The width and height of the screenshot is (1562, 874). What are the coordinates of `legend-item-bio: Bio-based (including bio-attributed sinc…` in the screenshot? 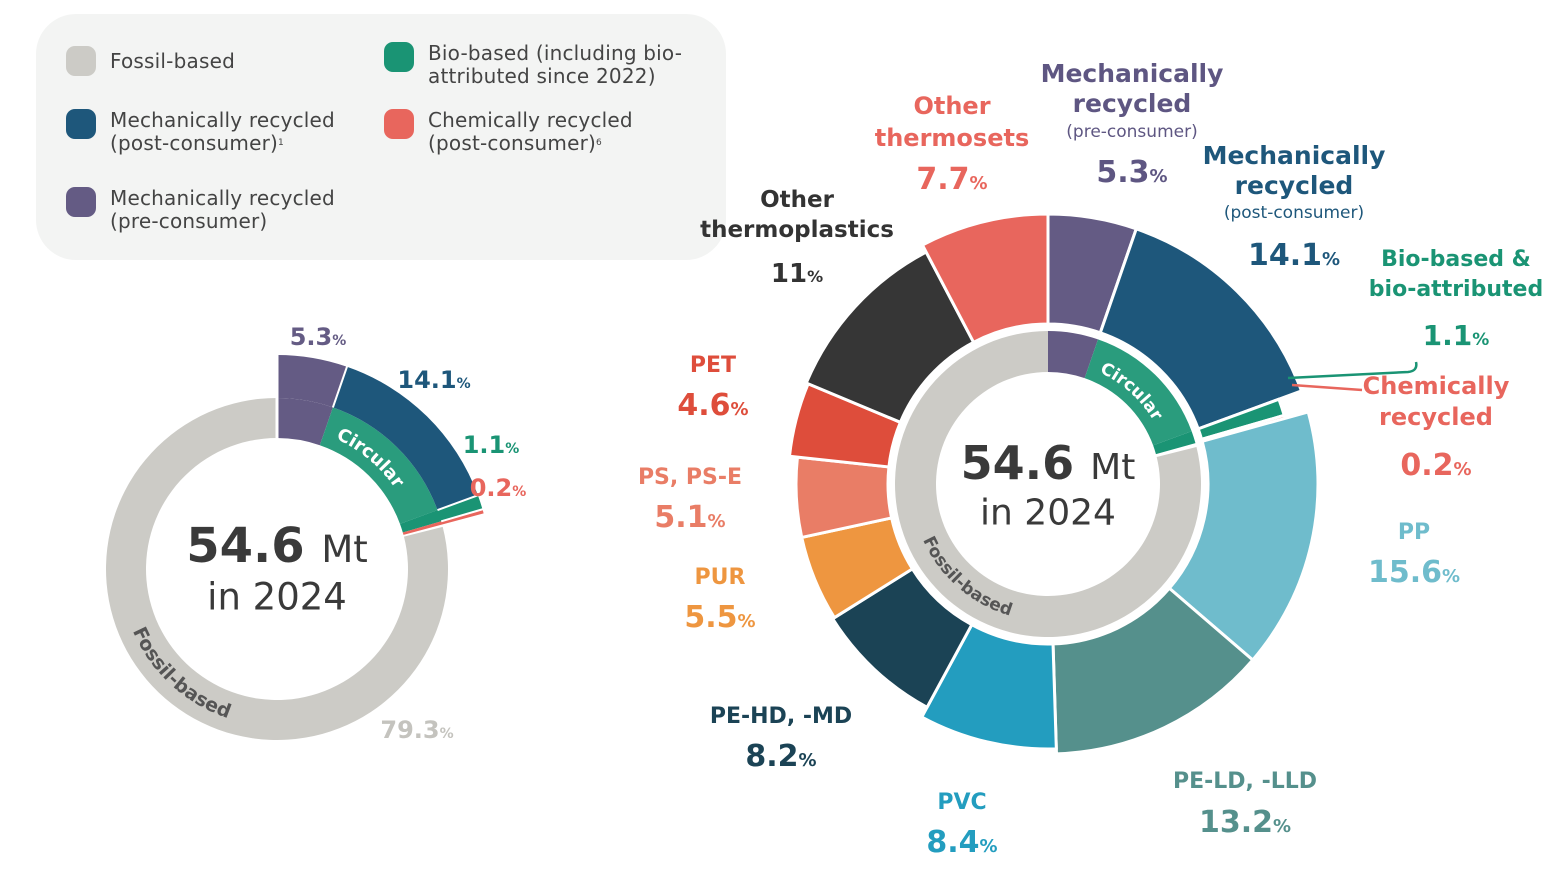 It's located at (551, 65).